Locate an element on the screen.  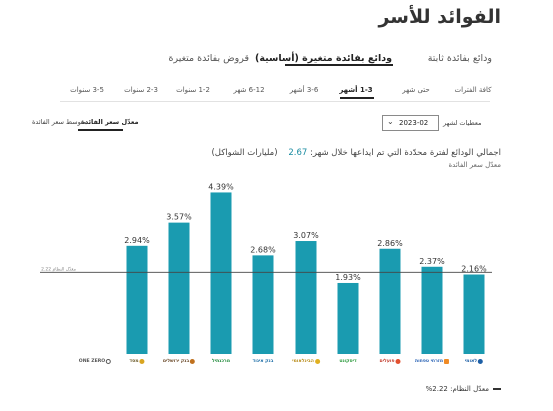
month-select: ⌄ 2023-02 is located at coordinates (410, 123).